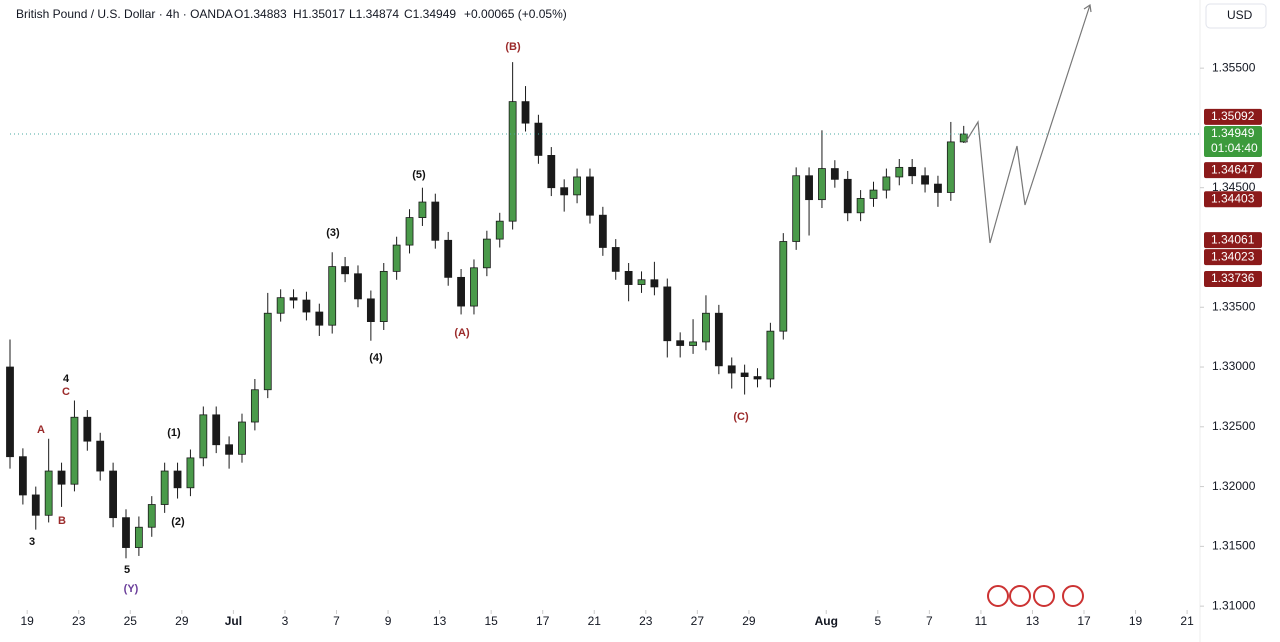  I want to click on x-tick-label: 3, so click(285, 621).